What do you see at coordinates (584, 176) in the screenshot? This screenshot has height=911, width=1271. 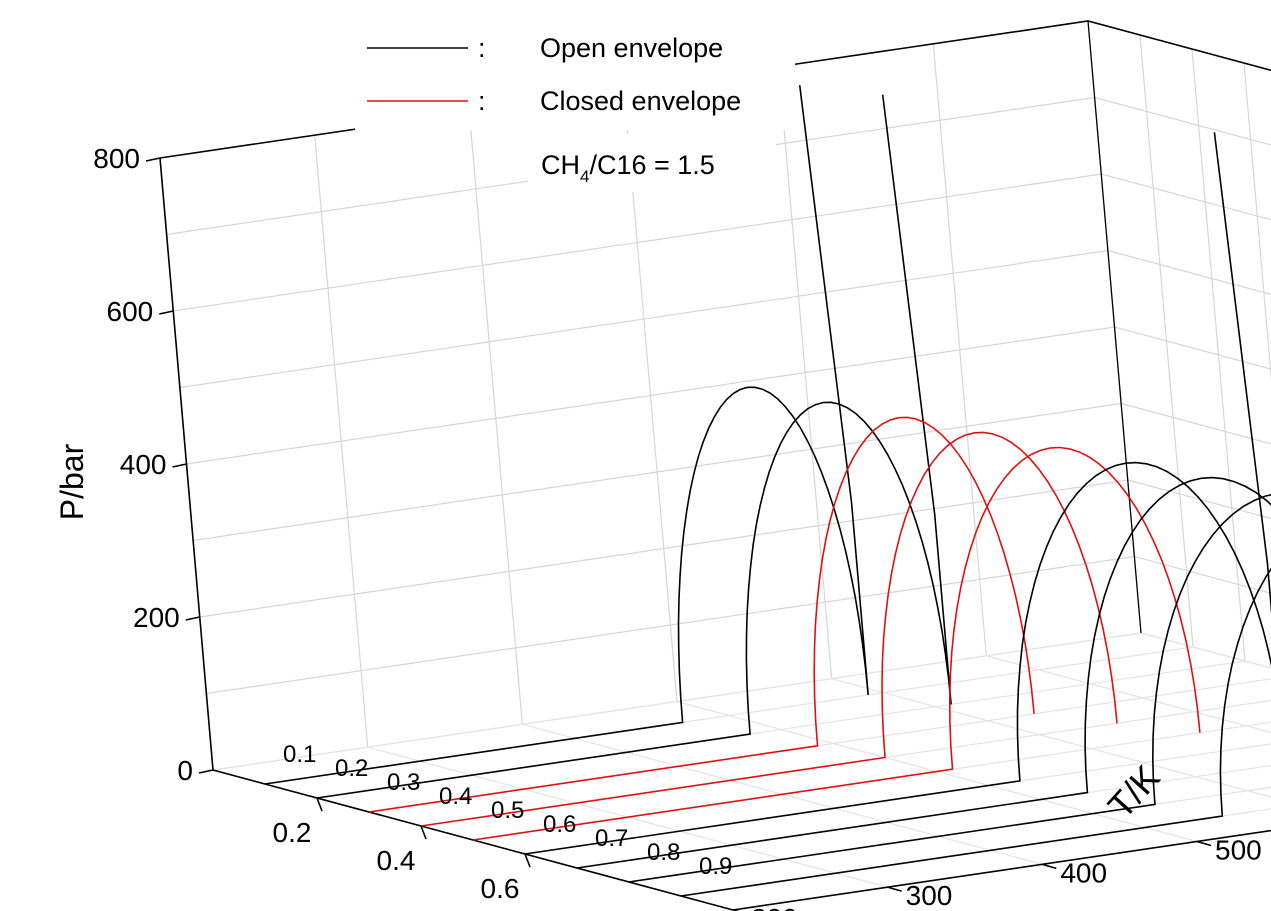 I see `ratio-annotation-subscript: 4` at bounding box center [584, 176].